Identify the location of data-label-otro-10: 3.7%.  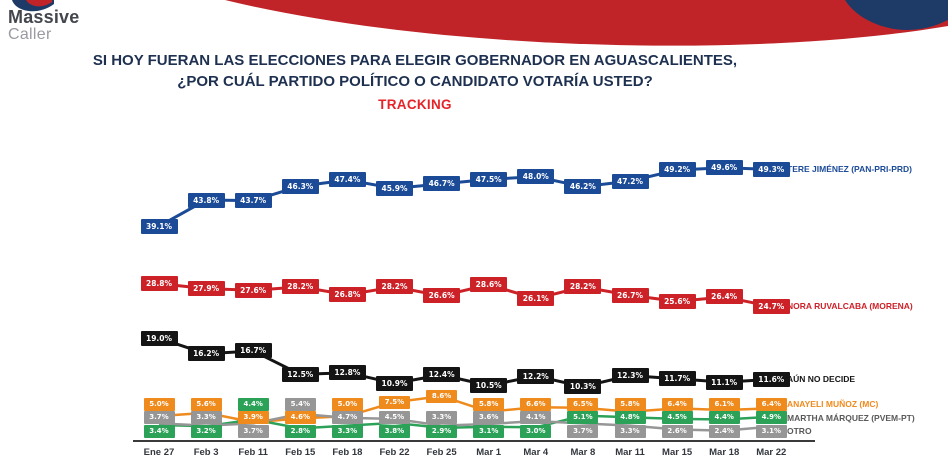
(583, 431).